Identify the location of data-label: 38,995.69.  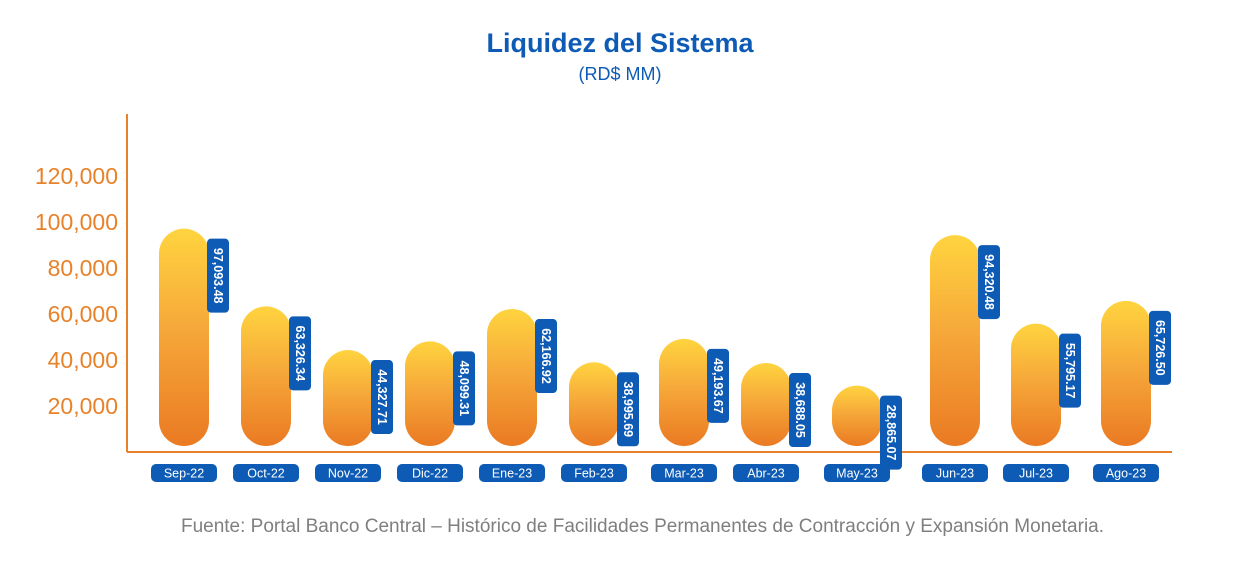
(628, 410).